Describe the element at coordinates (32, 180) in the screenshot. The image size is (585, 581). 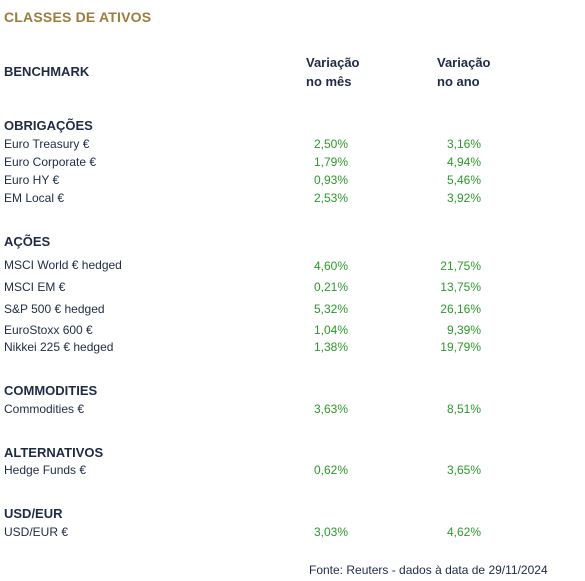
I see `row-label: Euro HY €` at that location.